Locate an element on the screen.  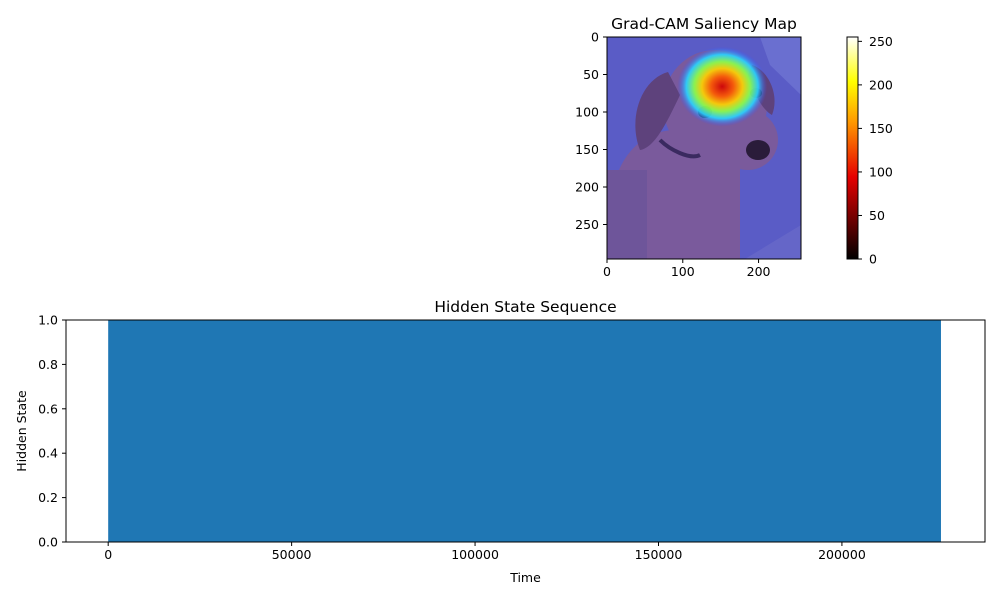
saliency-image is located at coordinates (704, 148).